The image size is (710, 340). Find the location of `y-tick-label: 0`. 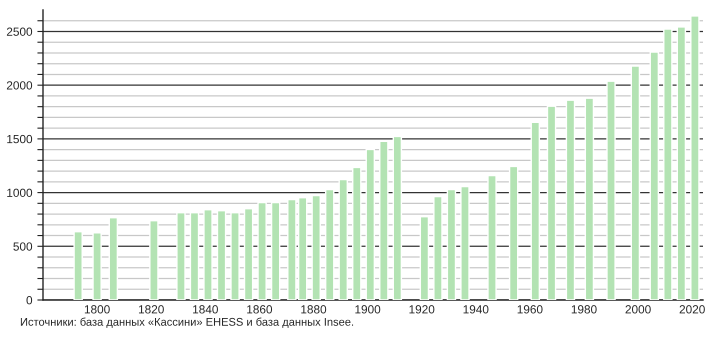

y-tick-label: 0 is located at coordinates (29, 300).